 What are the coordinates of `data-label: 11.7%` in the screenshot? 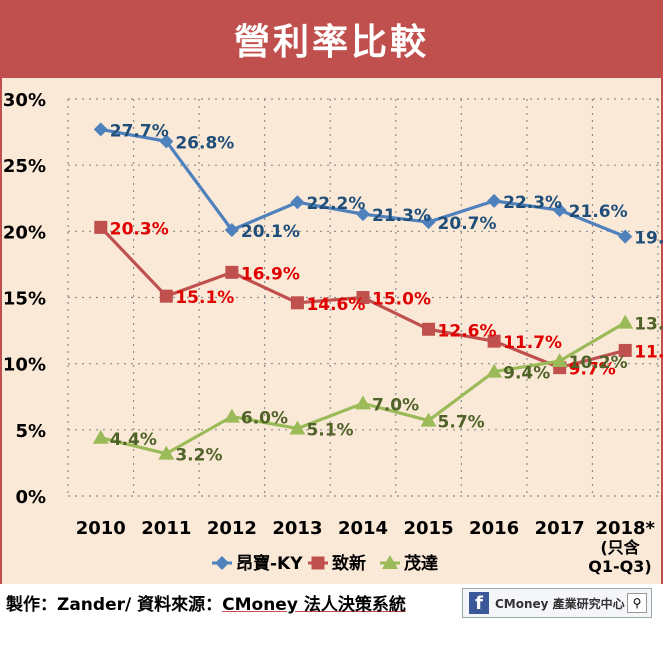 It's located at (532, 343).